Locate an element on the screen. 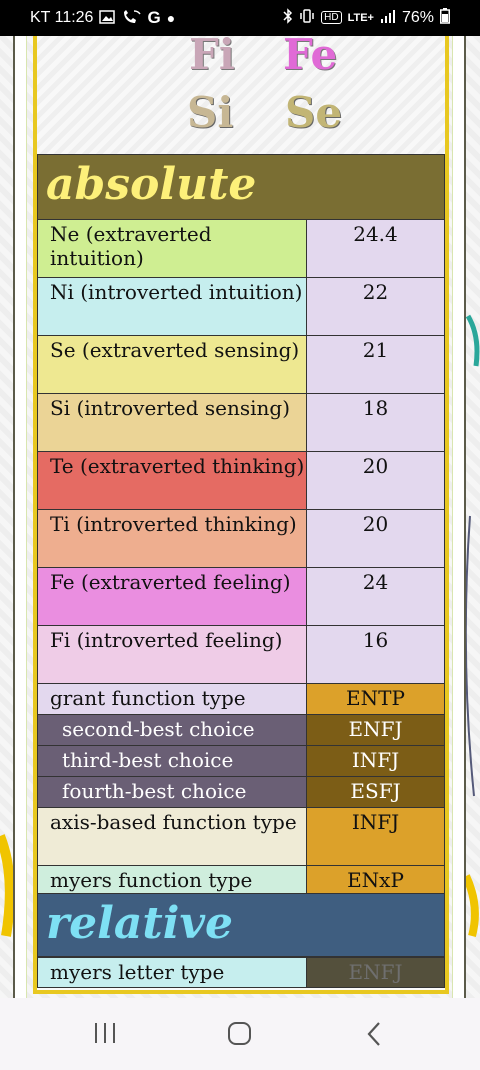 This screenshot has height=1070, width=480. section-banner-relative: relative is located at coordinates (241, 925).